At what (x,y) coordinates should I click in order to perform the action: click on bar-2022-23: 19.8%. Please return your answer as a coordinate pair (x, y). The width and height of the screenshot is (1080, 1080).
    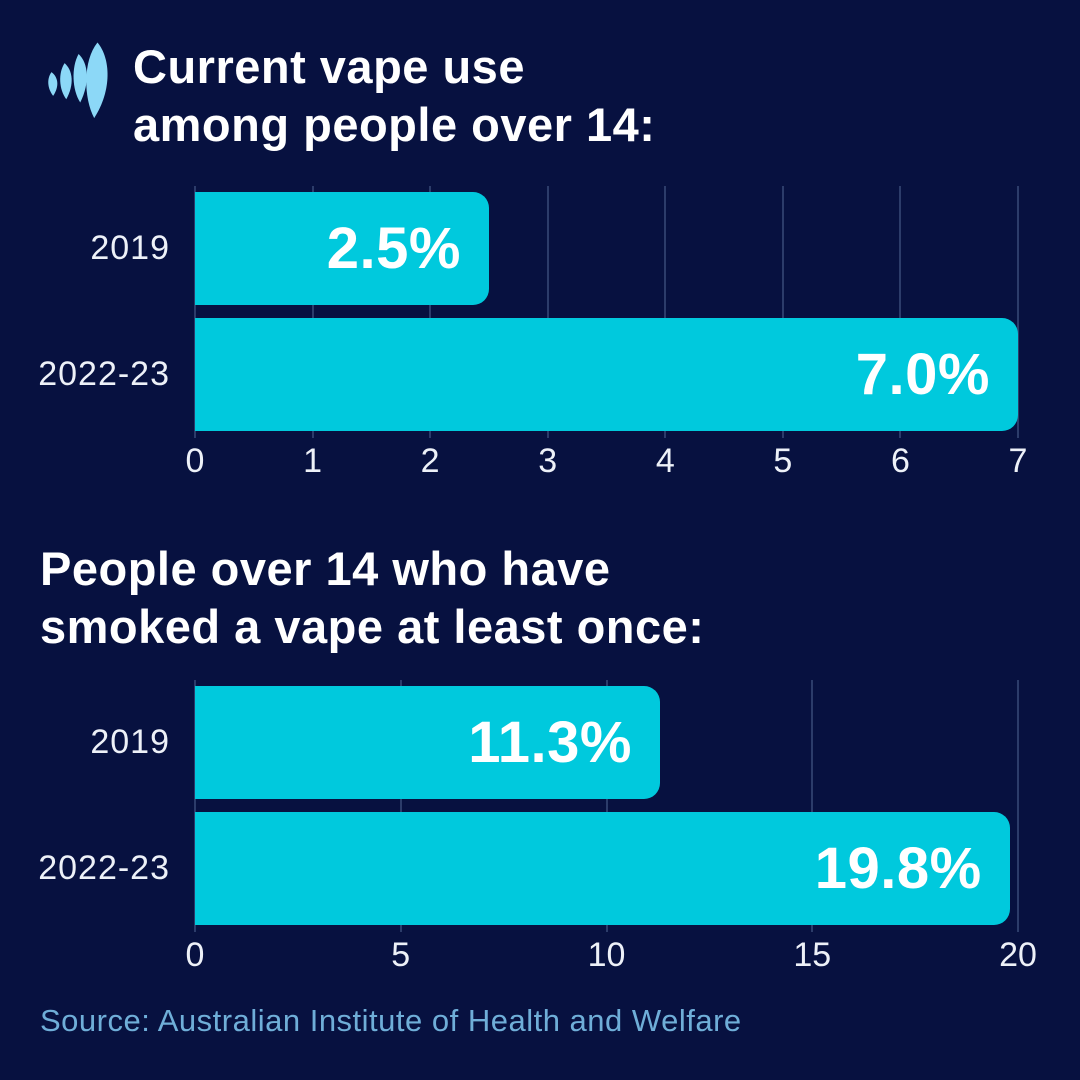
    Looking at the image, I should click on (602, 868).